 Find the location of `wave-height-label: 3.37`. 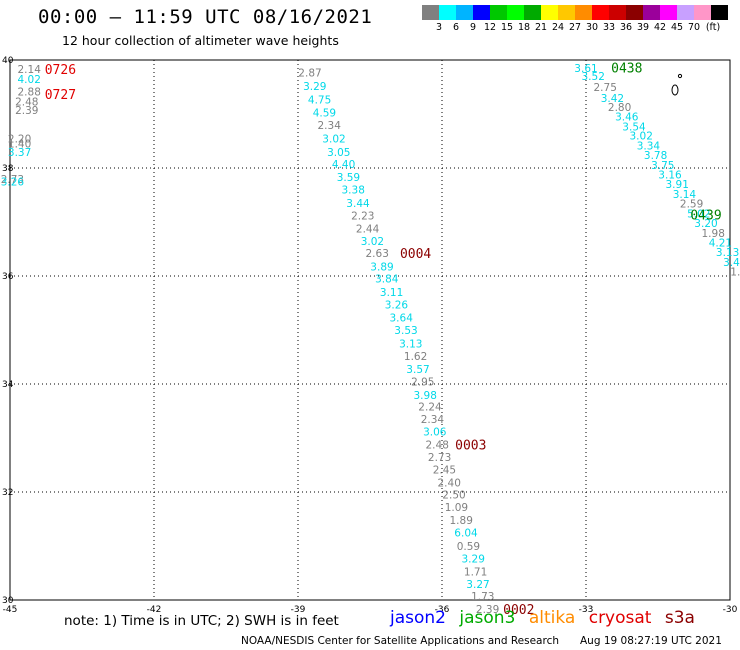

wave-height-label: 3.37 is located at coordinates (19, 153).